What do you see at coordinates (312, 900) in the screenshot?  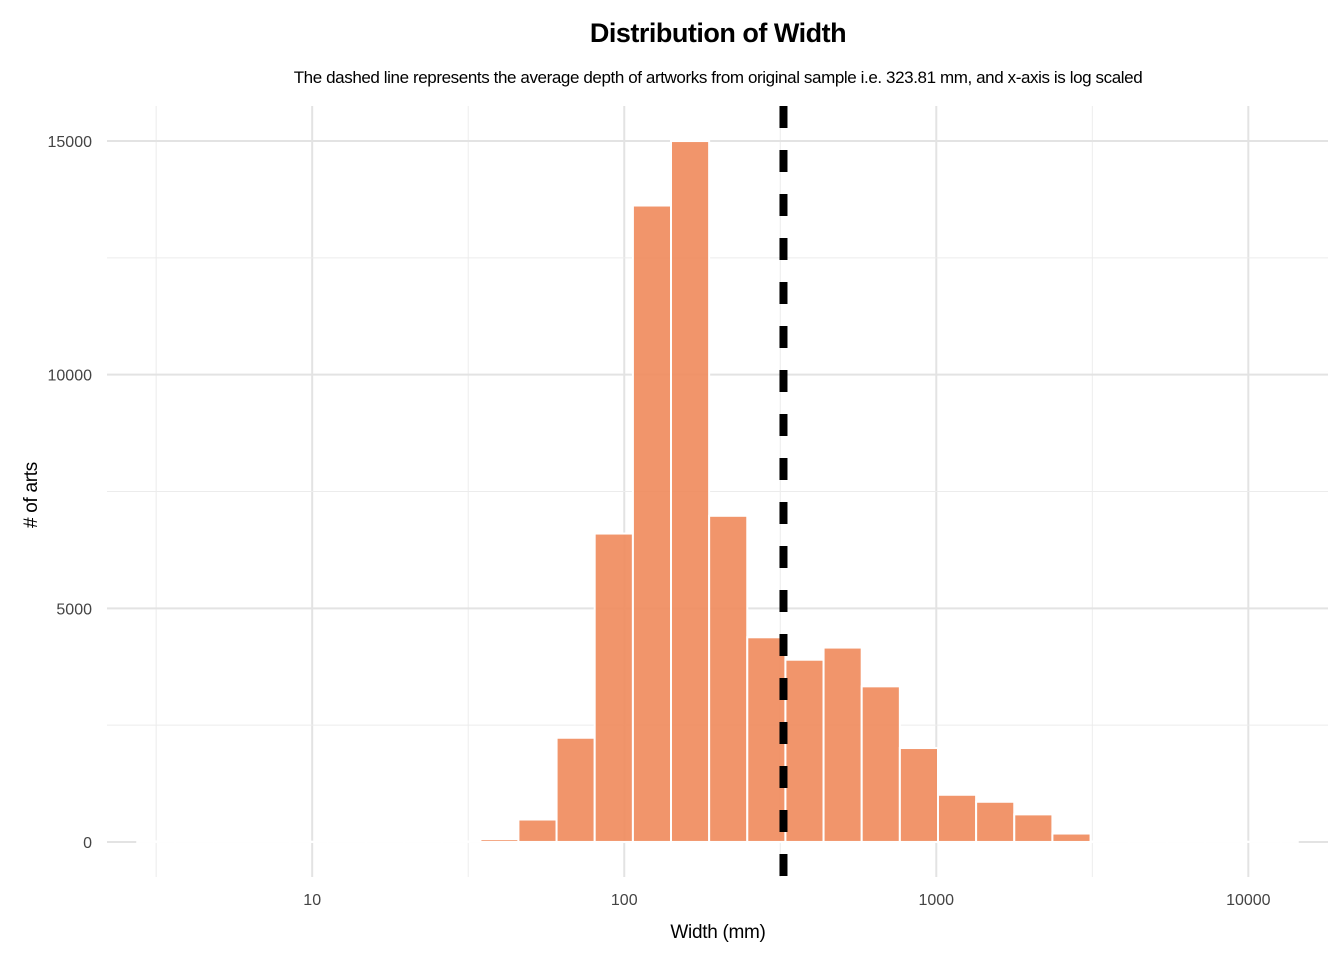 I see `x-tick-label: 10` at bounding box center [312, 900].